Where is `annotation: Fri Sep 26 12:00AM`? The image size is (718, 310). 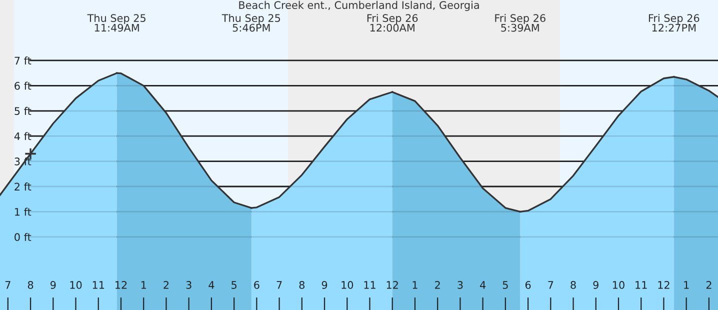
annotation: Fri Sep 26 12:00AM is located at coordinates (392, 23).